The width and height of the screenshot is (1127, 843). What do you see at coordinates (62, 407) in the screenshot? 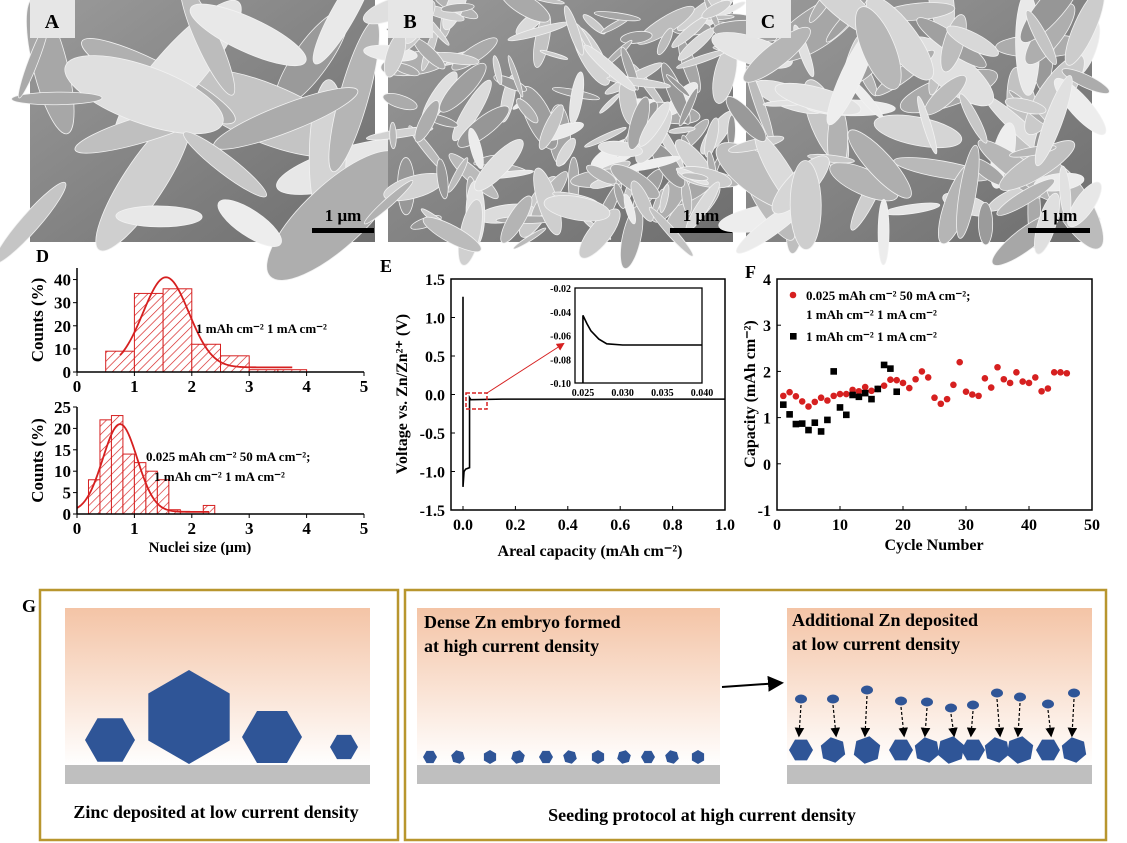
I see `y-tick-label: 25` at bounding box center [62, 407].